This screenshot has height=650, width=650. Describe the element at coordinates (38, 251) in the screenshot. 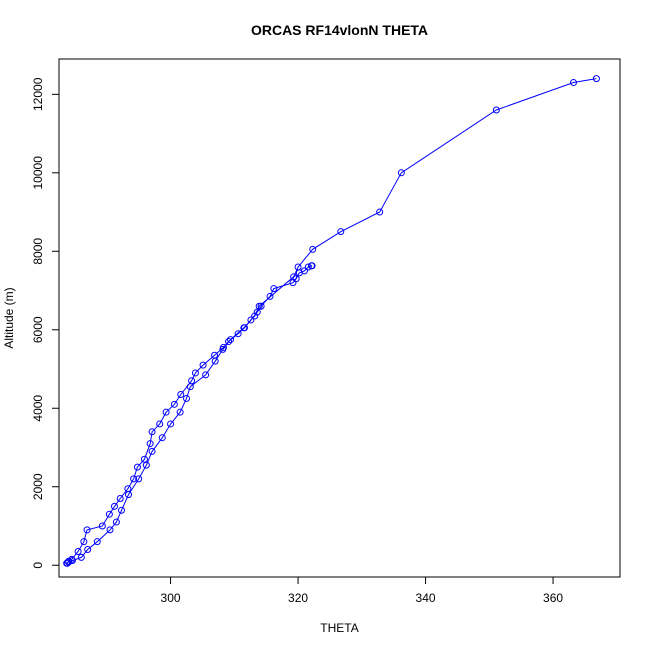

I see `y-tick-label: 8000` at that location.